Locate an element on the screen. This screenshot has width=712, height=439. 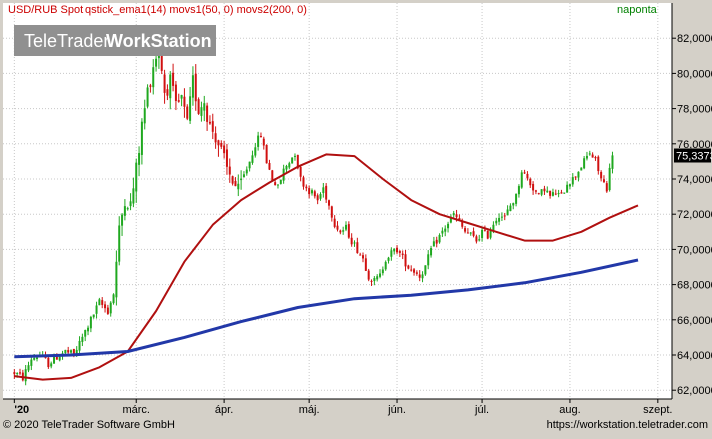
x-tick-label: jún. is located at coordinates (396, 410).